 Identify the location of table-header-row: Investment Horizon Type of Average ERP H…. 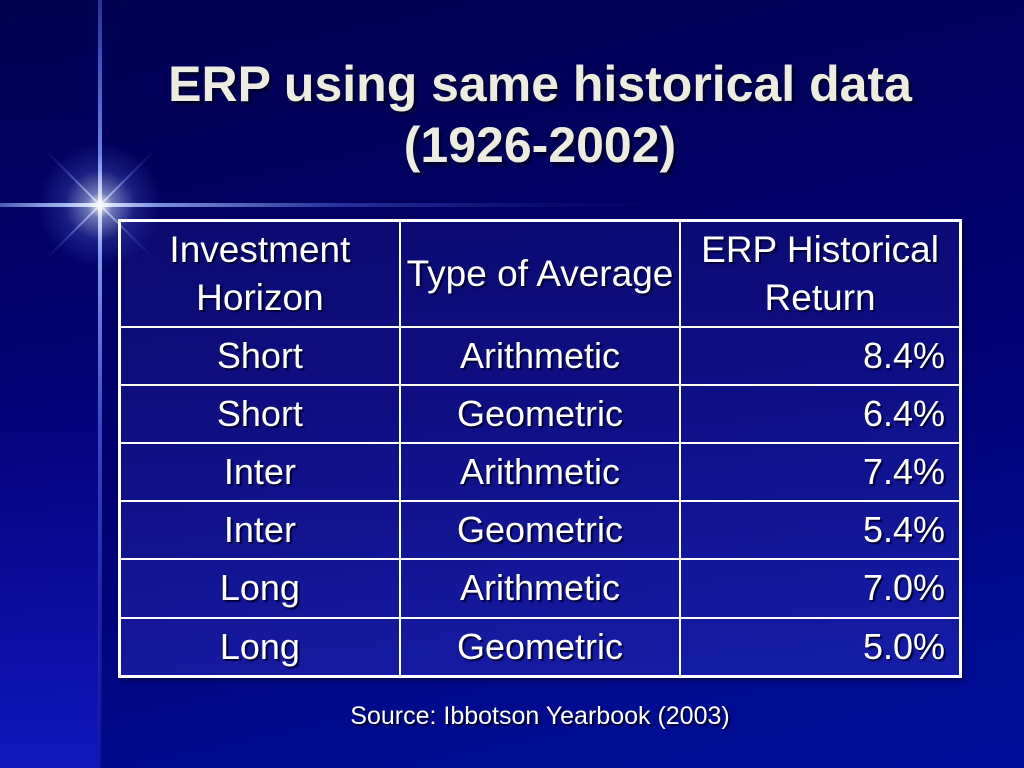
(540, 273).